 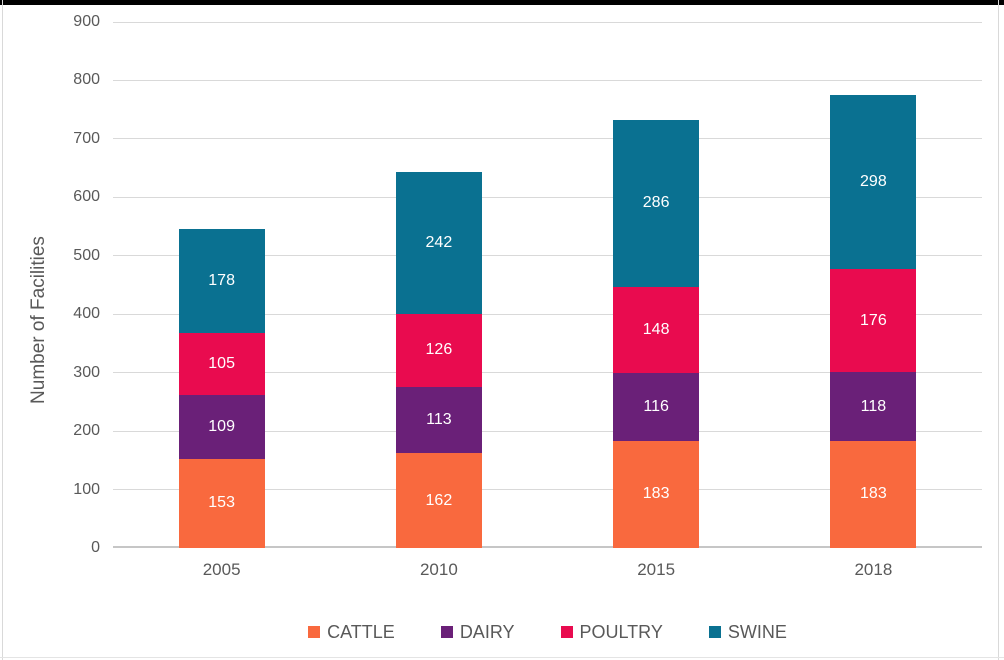 I want to click on y-tick-label: 400, so click(x=86, y=314).